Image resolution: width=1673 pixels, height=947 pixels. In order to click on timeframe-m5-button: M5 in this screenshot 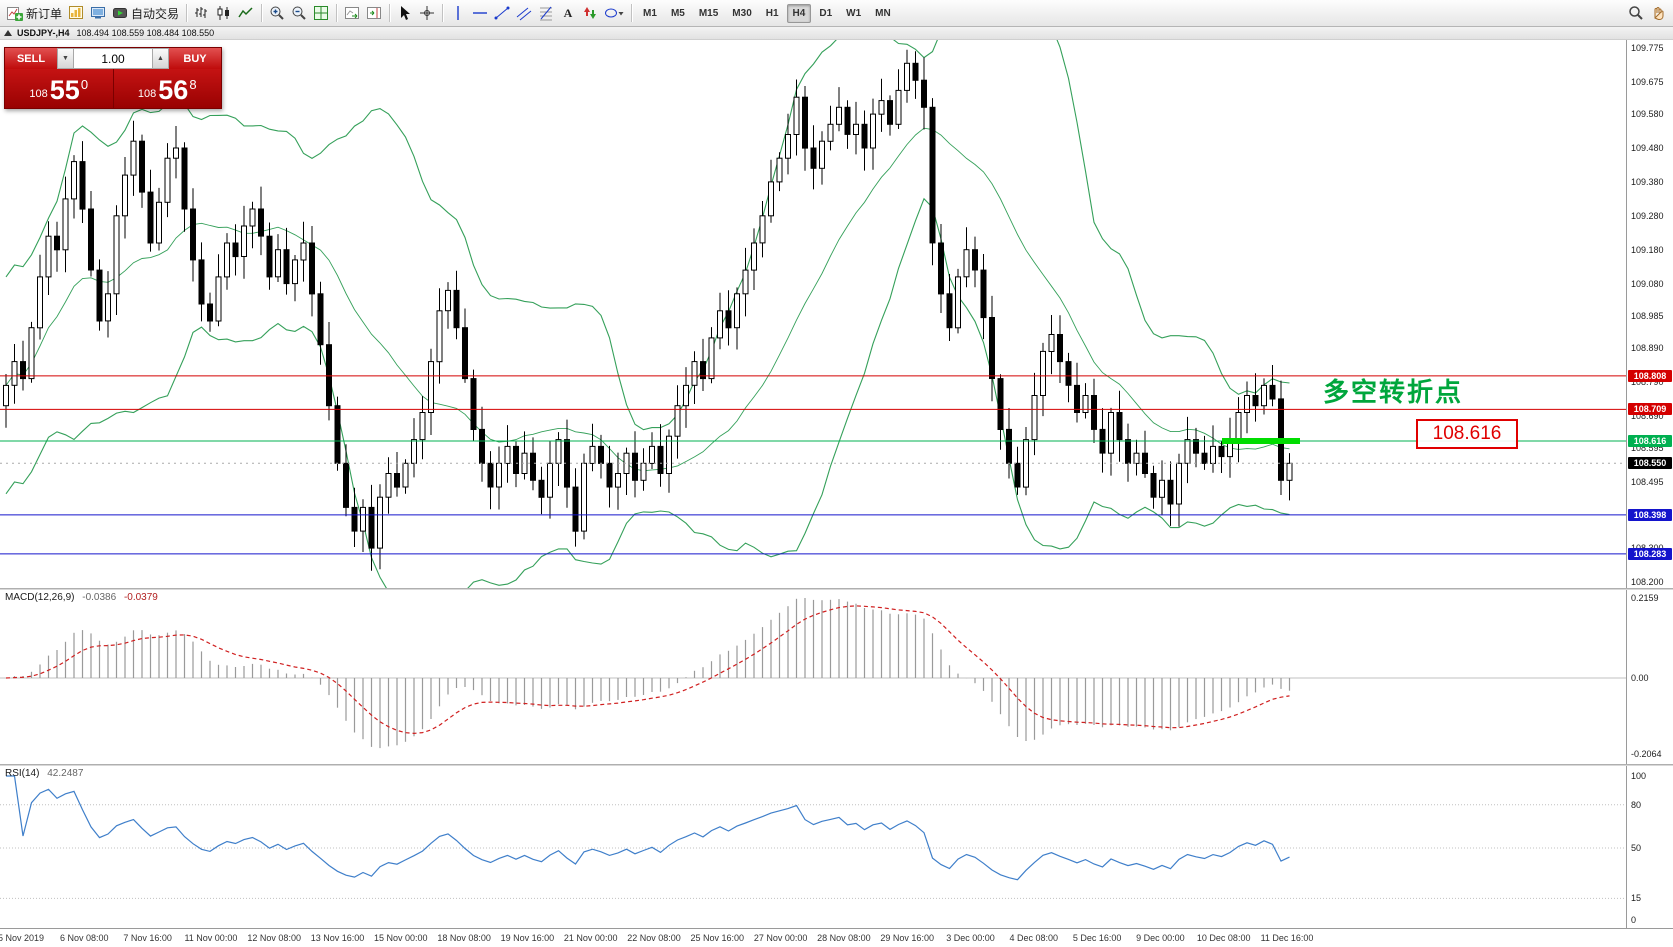, I will do `click(677, 13)`.